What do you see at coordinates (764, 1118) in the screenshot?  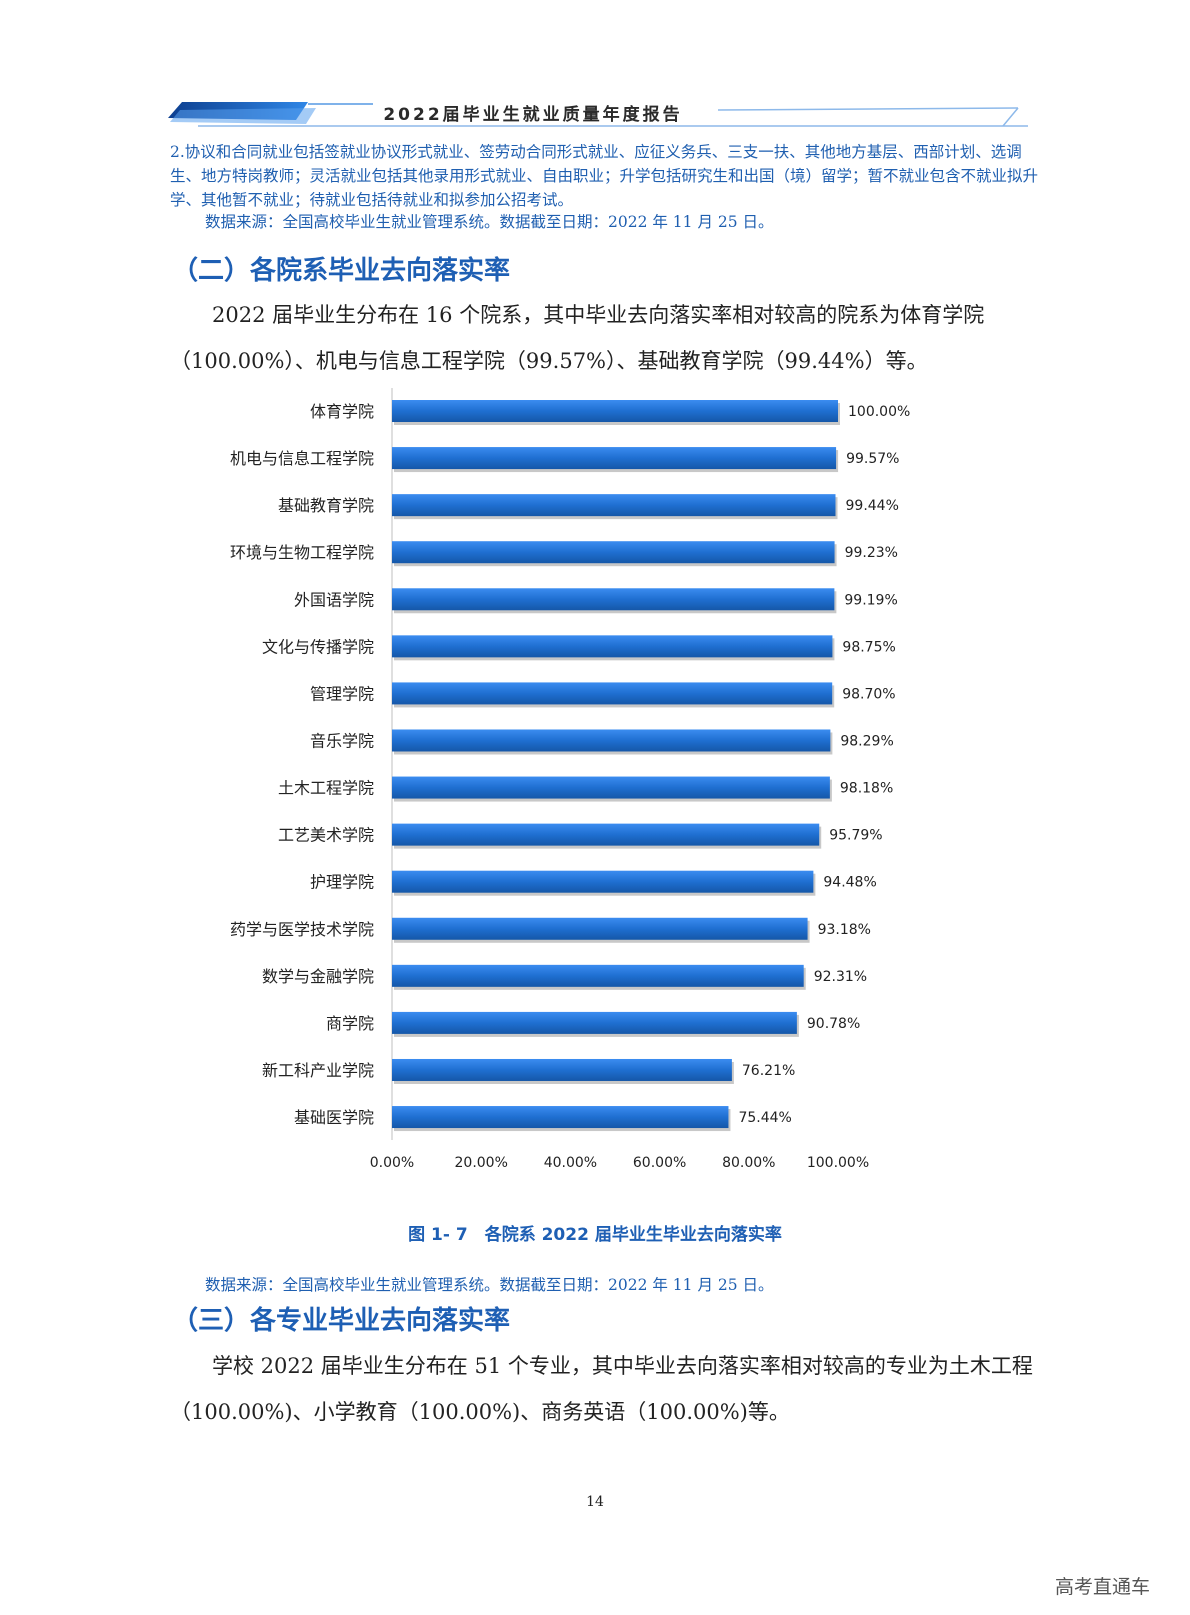 I see `value-label: 75.44%` at bounding box center [764, 1118].